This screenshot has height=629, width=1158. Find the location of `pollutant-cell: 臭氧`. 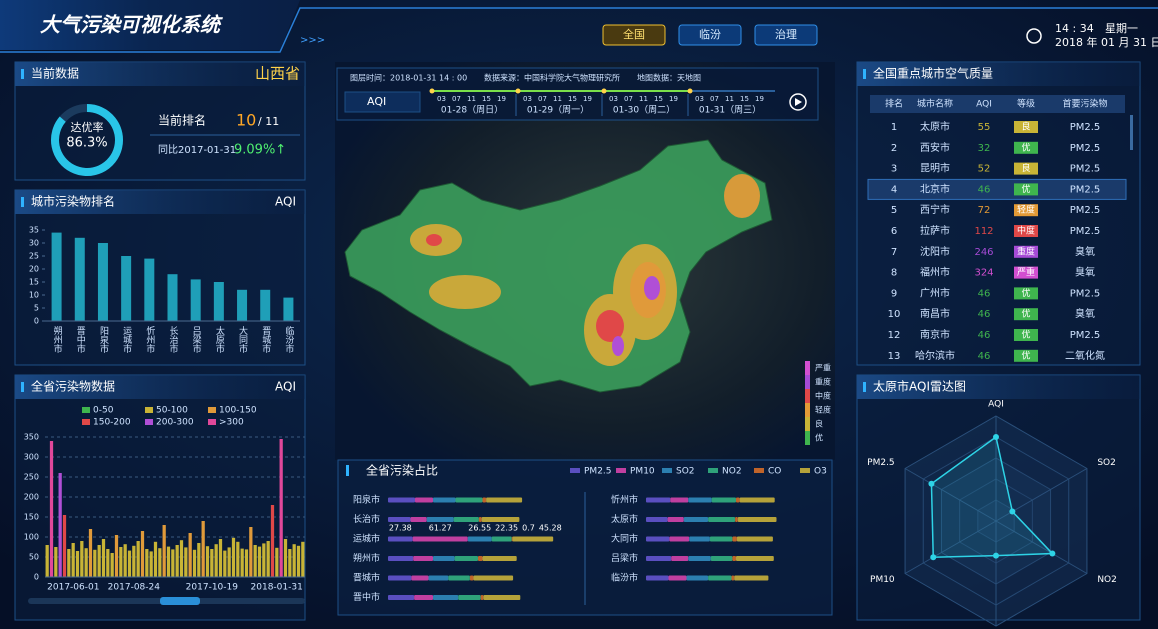

pollutant-cell: 臭氧 is located at coordinates (1085, 272).